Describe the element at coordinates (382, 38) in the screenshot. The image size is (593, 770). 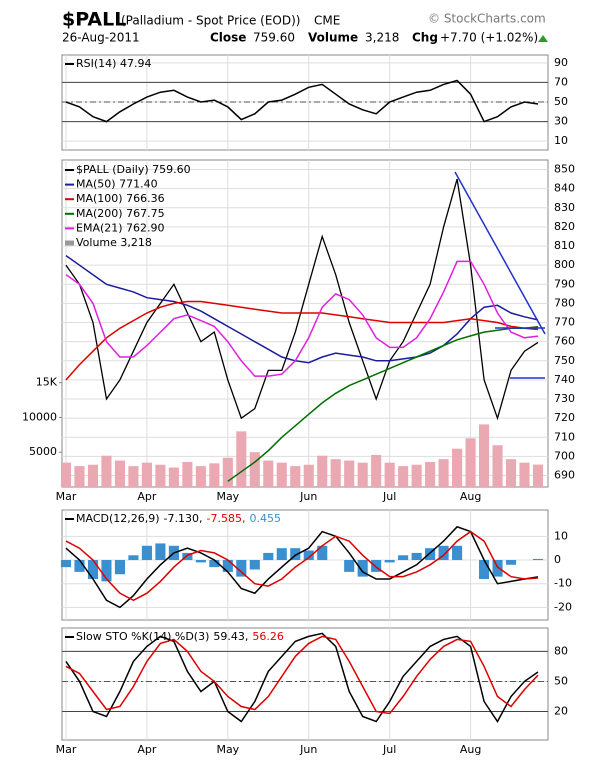
I see `volume-value: 3,218` at that location.